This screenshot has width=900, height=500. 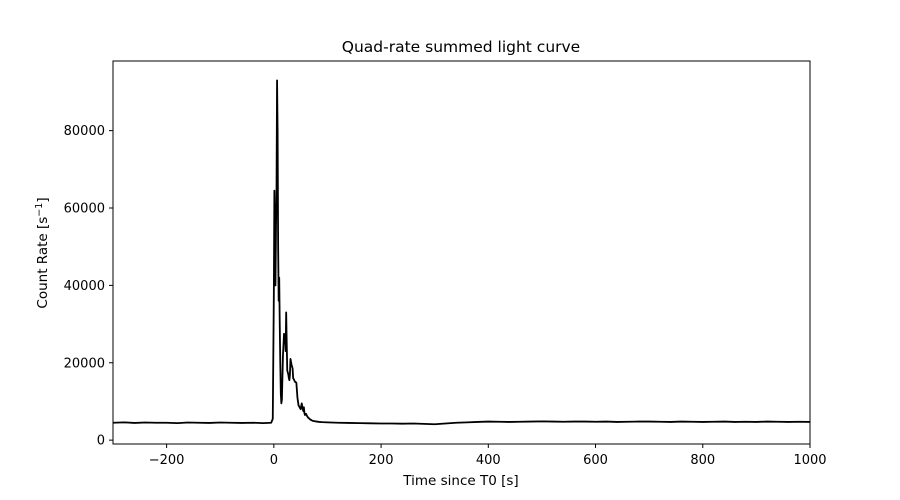 What do you see at coordinates (101, 441) in the screenshot?
I see `y-tick-label: 0` at bounding box center [101, 441].